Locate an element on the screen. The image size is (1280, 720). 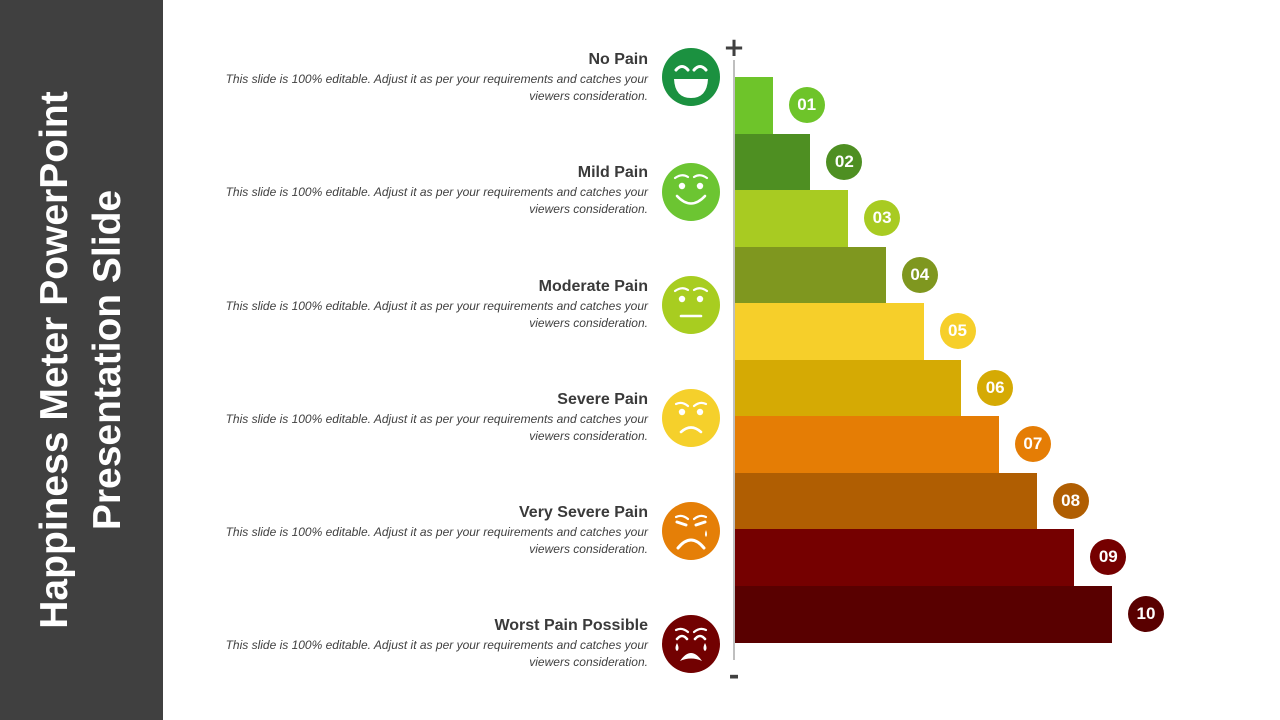
scale-level-badge: 02 is located at coordinates (844, 161).